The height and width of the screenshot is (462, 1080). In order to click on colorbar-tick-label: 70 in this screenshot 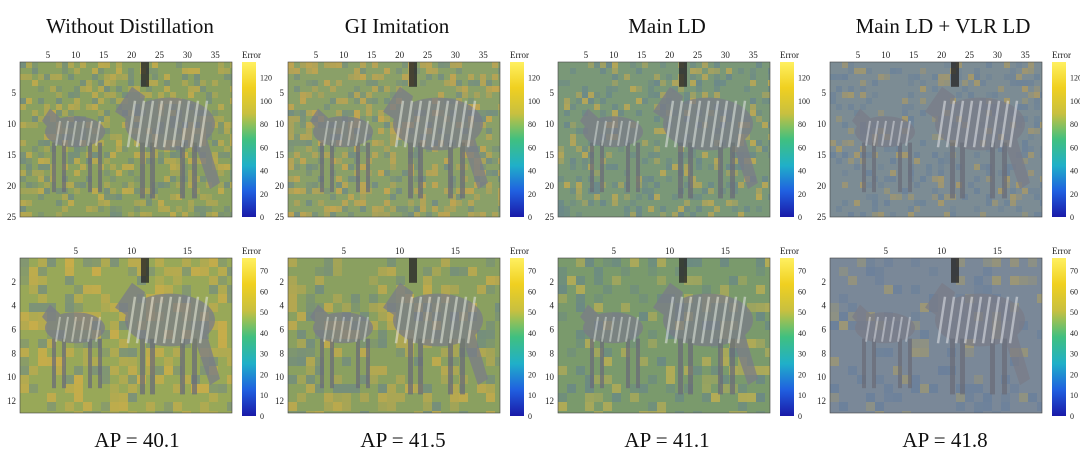, I will do `click(532, 271)`.